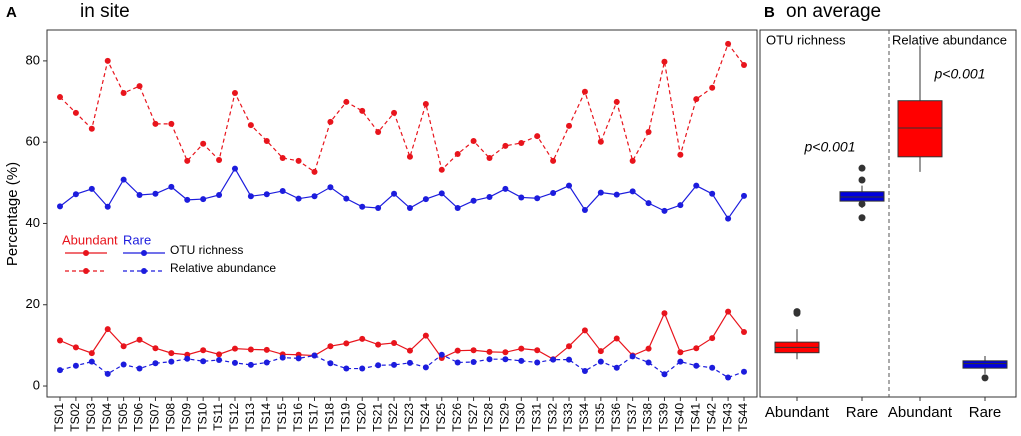 The height and width of the screenshot is (436, 1021). I want to click on x-tick-label: TS02, so click(75, 417).